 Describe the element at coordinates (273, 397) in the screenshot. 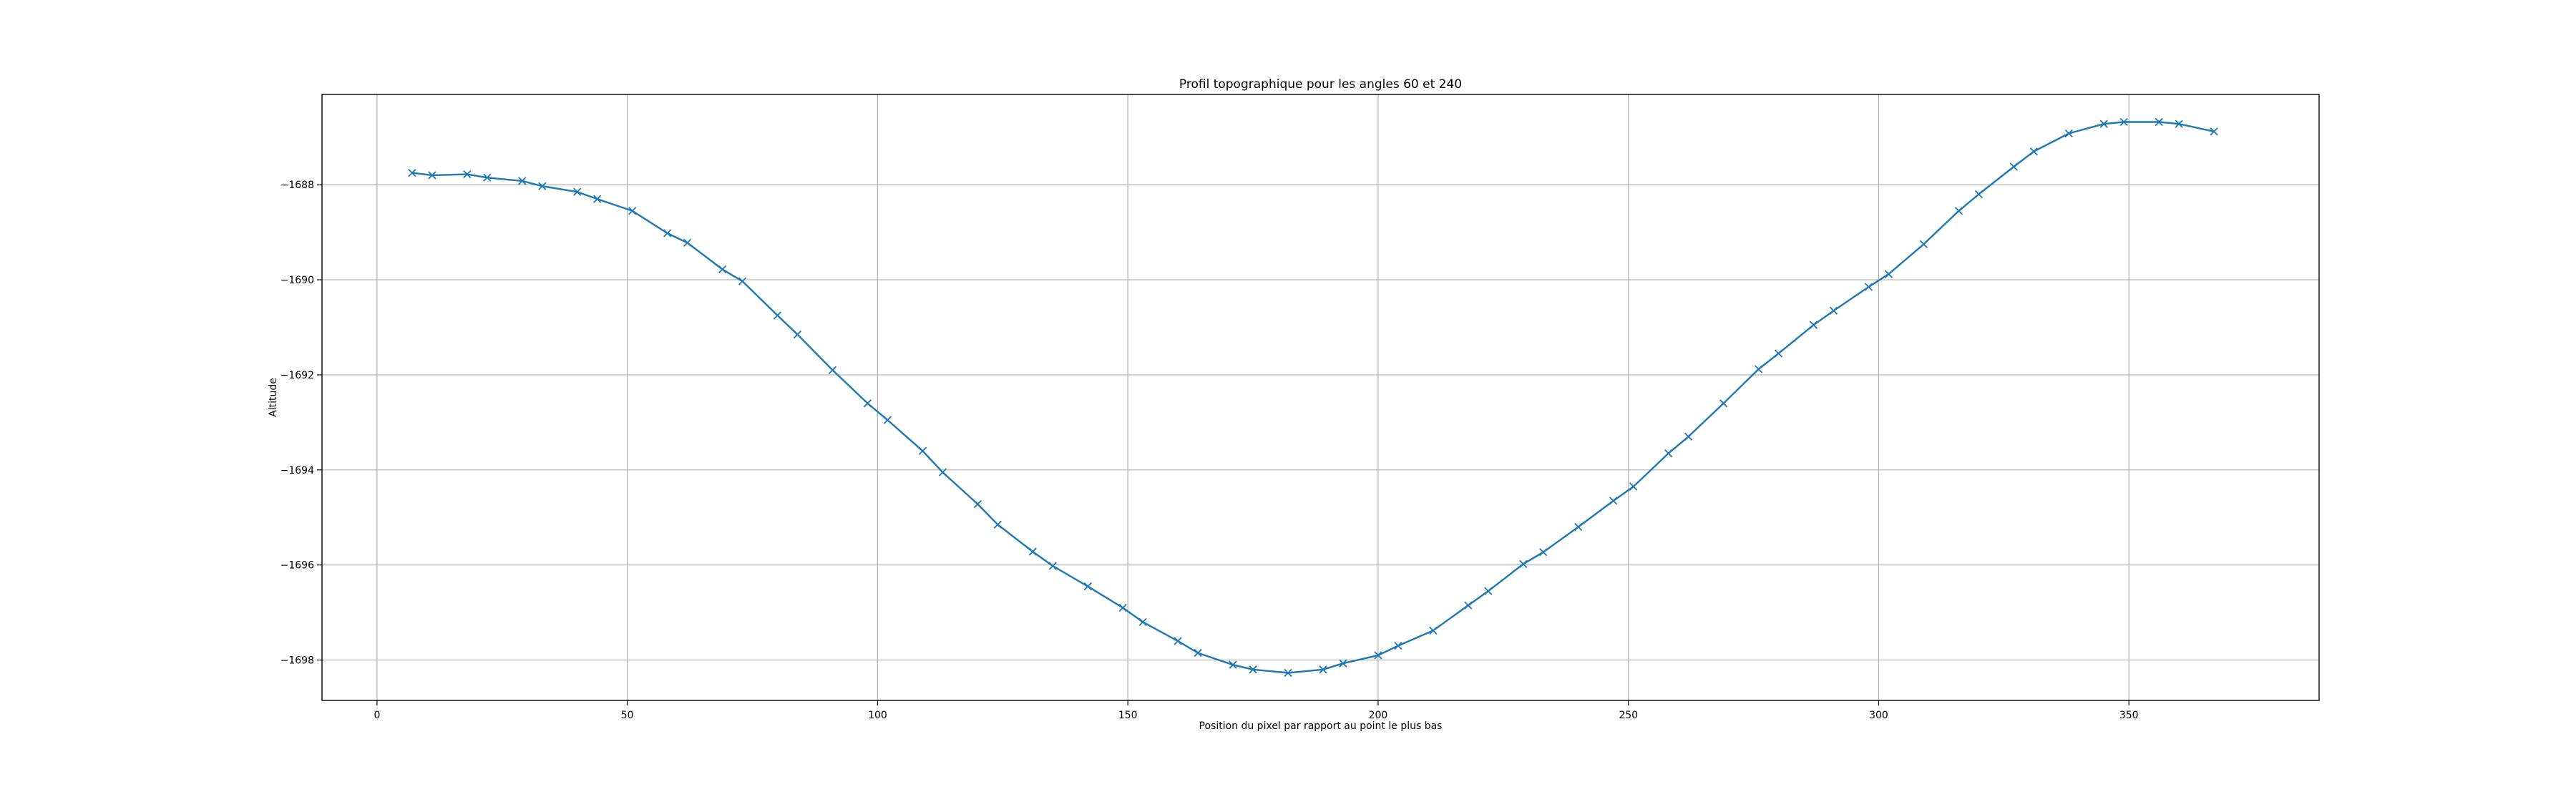

I see `y-axis-title: Altitude` at that location.